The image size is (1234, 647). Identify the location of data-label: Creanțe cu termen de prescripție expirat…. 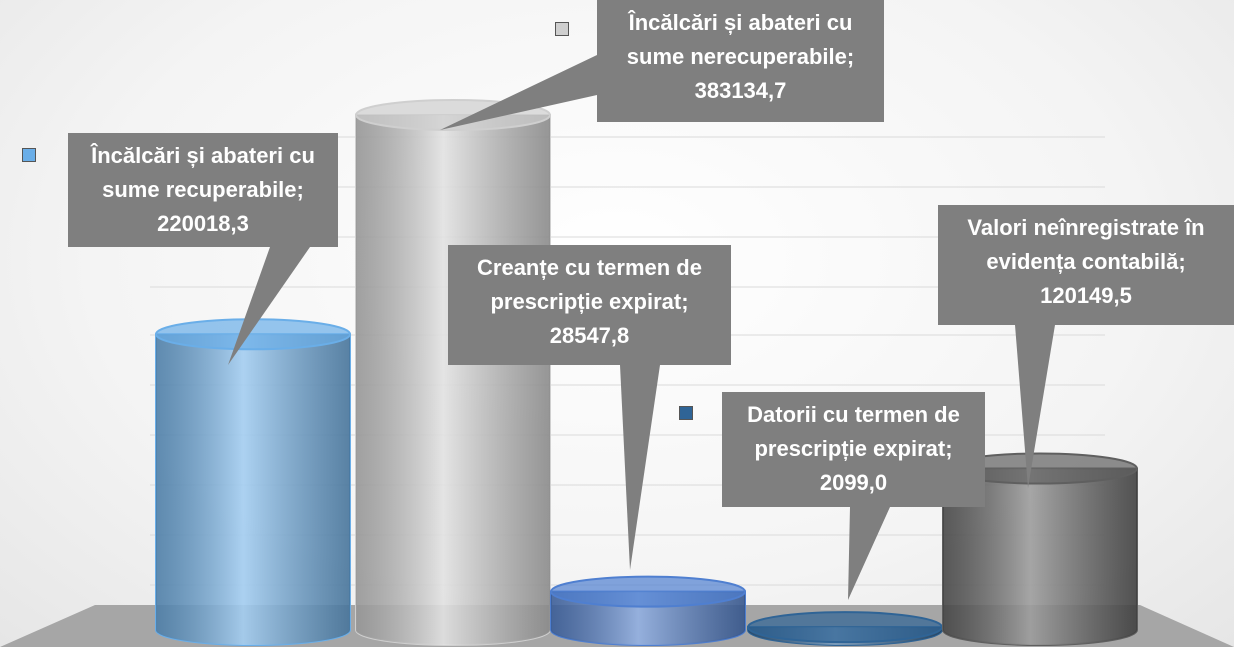
(589, 305).